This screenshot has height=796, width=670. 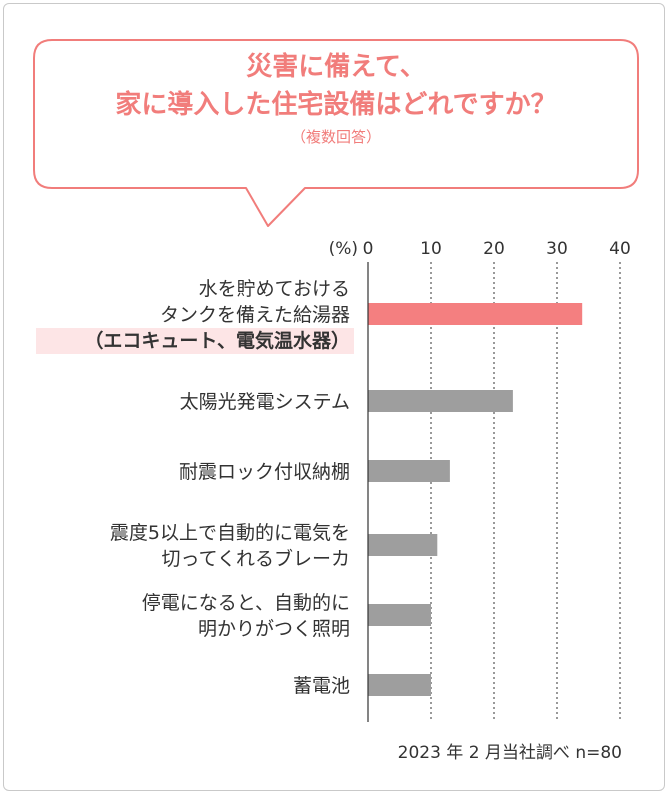 I want to click on question-block: 災害に備えて、 家に導入した住宅設備はどれですか？ （複数回答）, so click(x=336, y=97).